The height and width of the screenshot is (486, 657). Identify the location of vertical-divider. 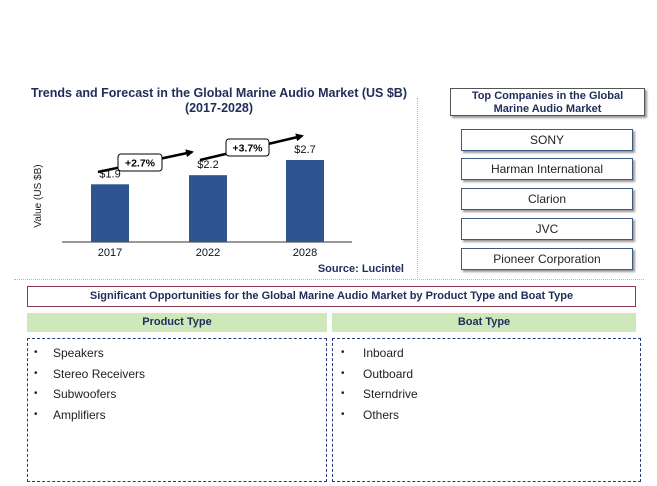
(417, 188).